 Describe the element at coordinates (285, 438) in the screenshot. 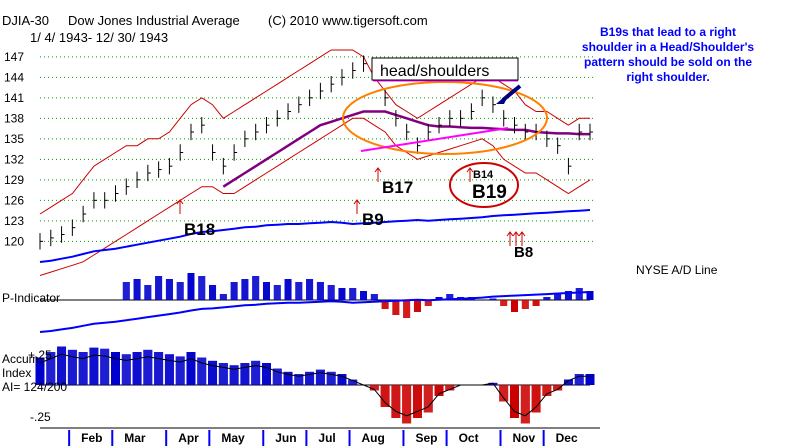

I see `month-label-jun: Jun` at that location.